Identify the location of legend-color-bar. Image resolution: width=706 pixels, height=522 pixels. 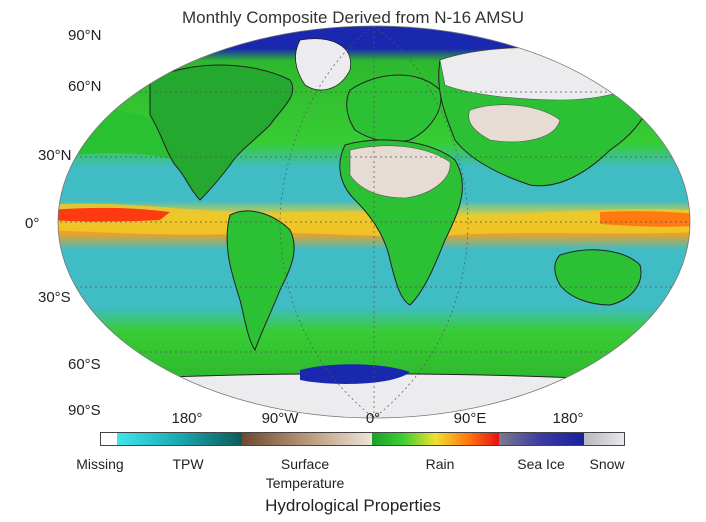
(362, 439).